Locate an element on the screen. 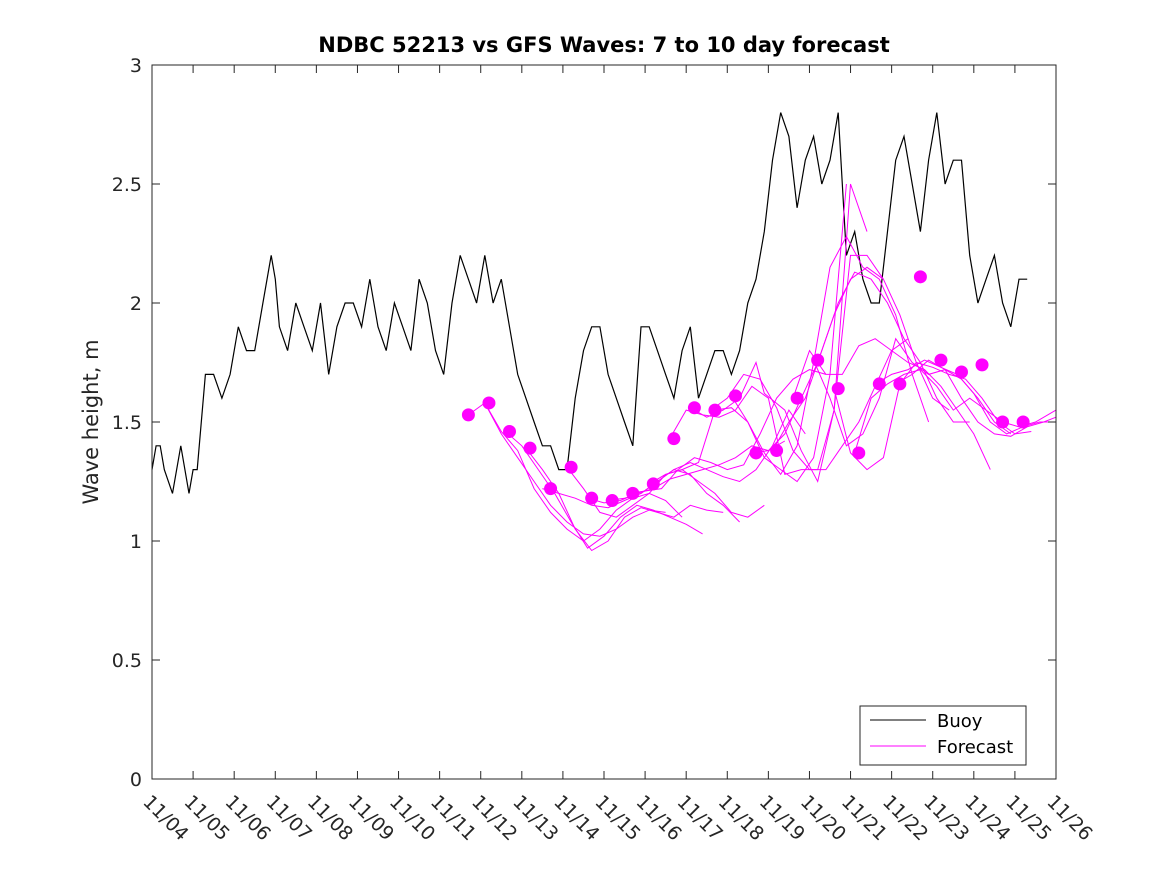 This screenshot has width=1167, height=875. y-tick-label: 2.5 is located at coordinates (127, 185).